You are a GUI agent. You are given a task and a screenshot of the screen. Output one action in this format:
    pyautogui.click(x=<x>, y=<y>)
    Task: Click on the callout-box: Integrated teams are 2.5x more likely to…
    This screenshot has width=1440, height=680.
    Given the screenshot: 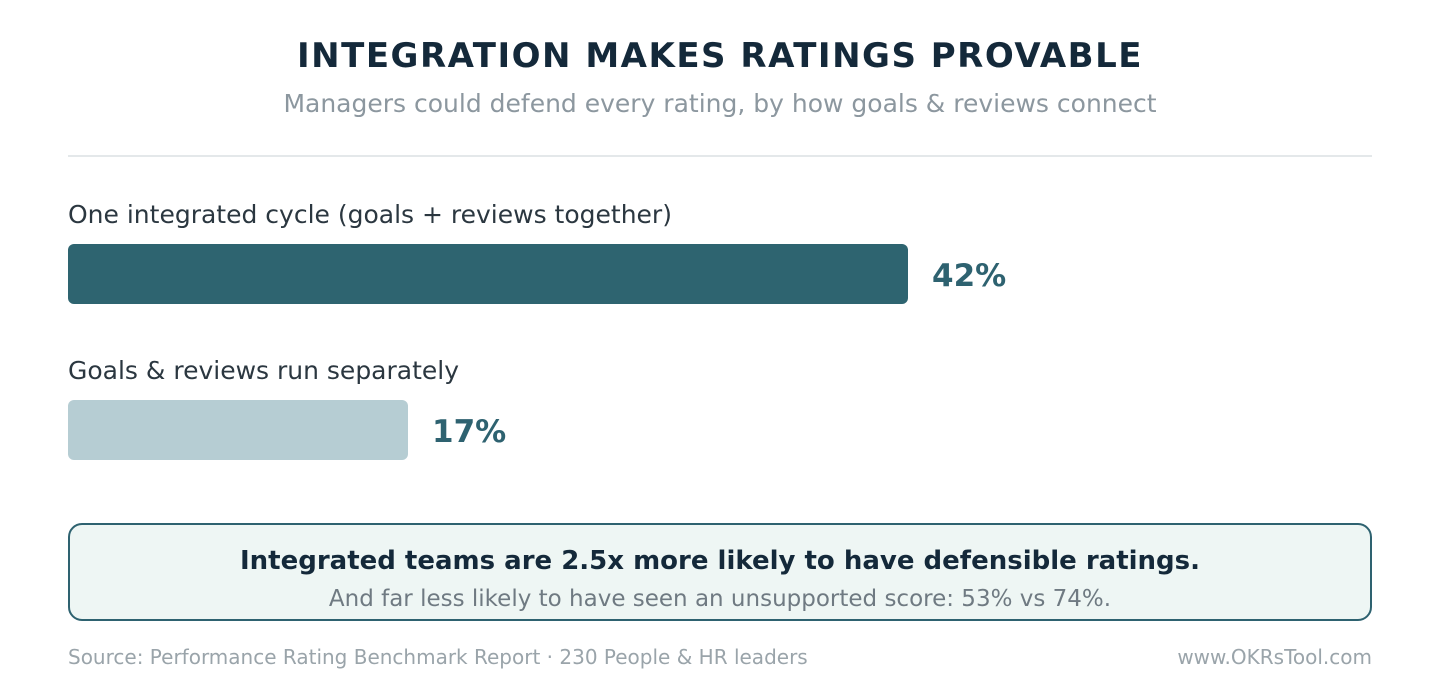 What is the action you would take?
    pyautogui.click(x=720, y=572)
    